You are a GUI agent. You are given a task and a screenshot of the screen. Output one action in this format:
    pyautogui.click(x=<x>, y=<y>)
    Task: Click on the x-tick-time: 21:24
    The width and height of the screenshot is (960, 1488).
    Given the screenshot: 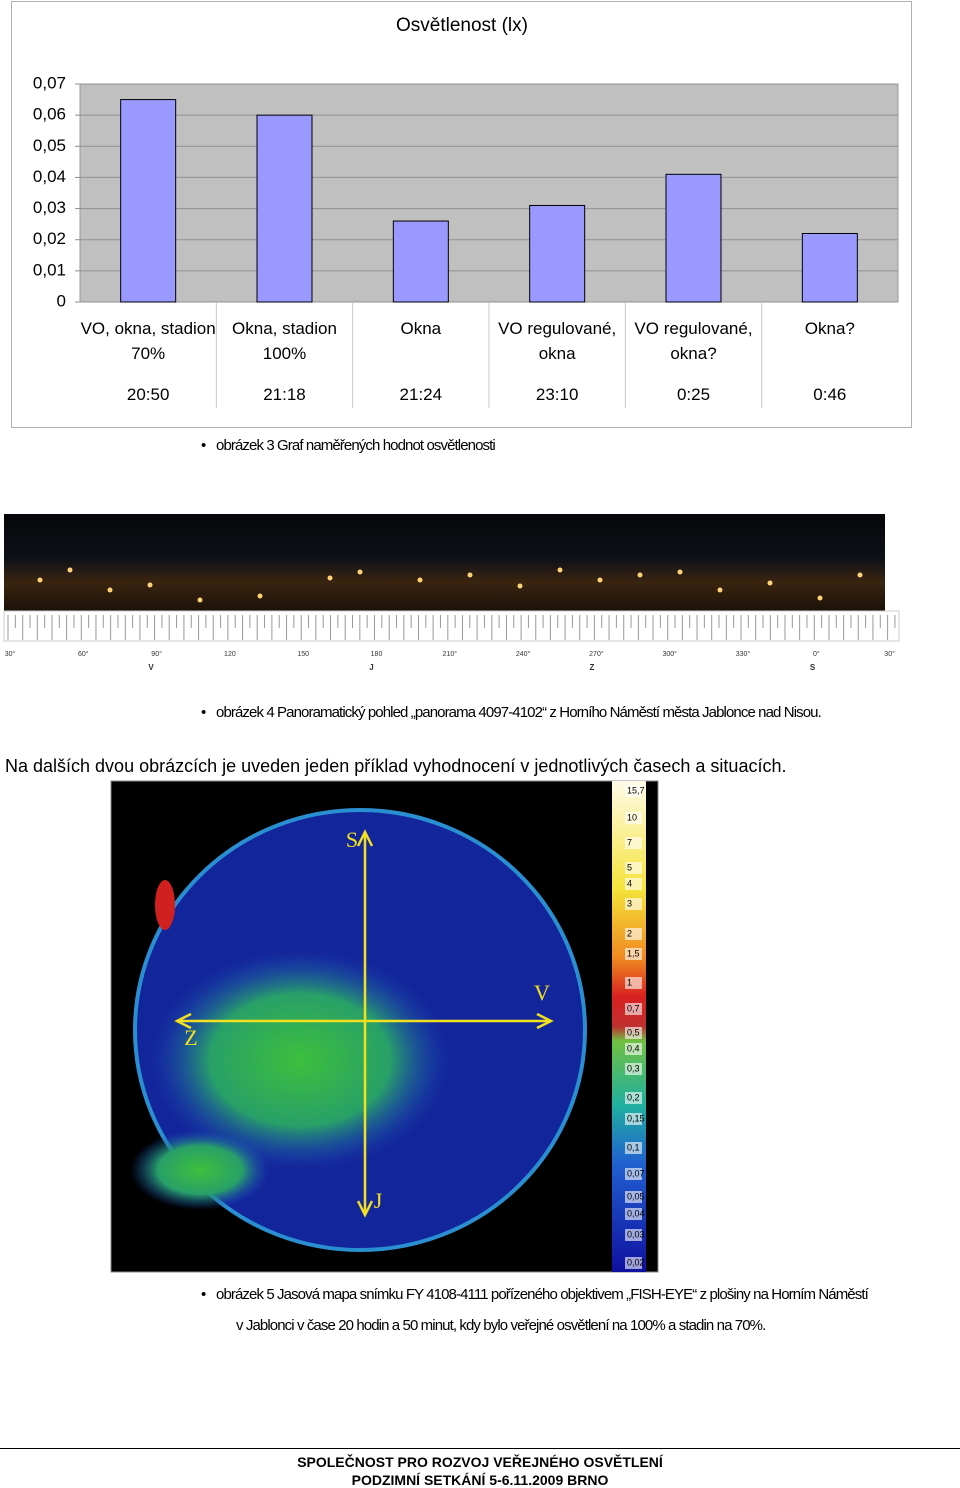 What is the action you would take?
    pyautogui.click(x=421, y=394)
    